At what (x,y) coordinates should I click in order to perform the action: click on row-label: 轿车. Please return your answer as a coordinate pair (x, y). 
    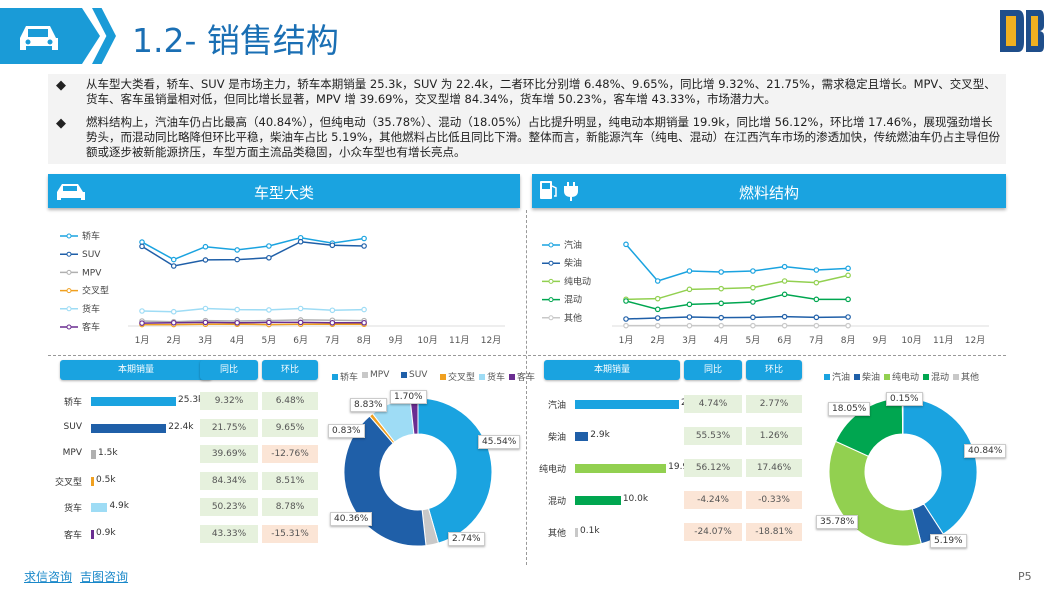
    Looking at the image, I should click on (72, 403).